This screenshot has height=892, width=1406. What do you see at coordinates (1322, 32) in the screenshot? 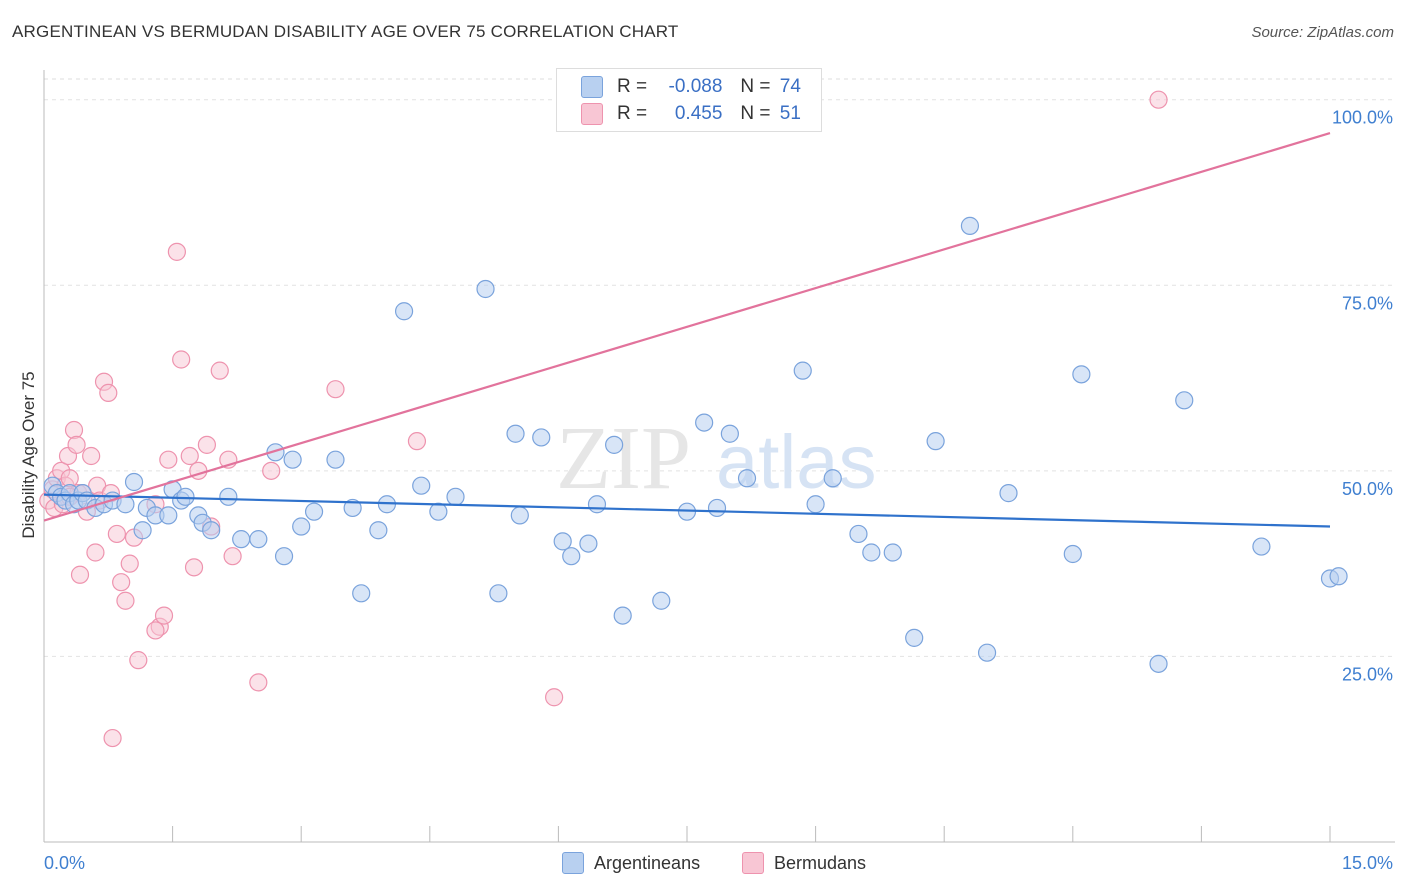
I see `source-label: Source: ZipAtlas.com` at bounding box center [1322, 32].